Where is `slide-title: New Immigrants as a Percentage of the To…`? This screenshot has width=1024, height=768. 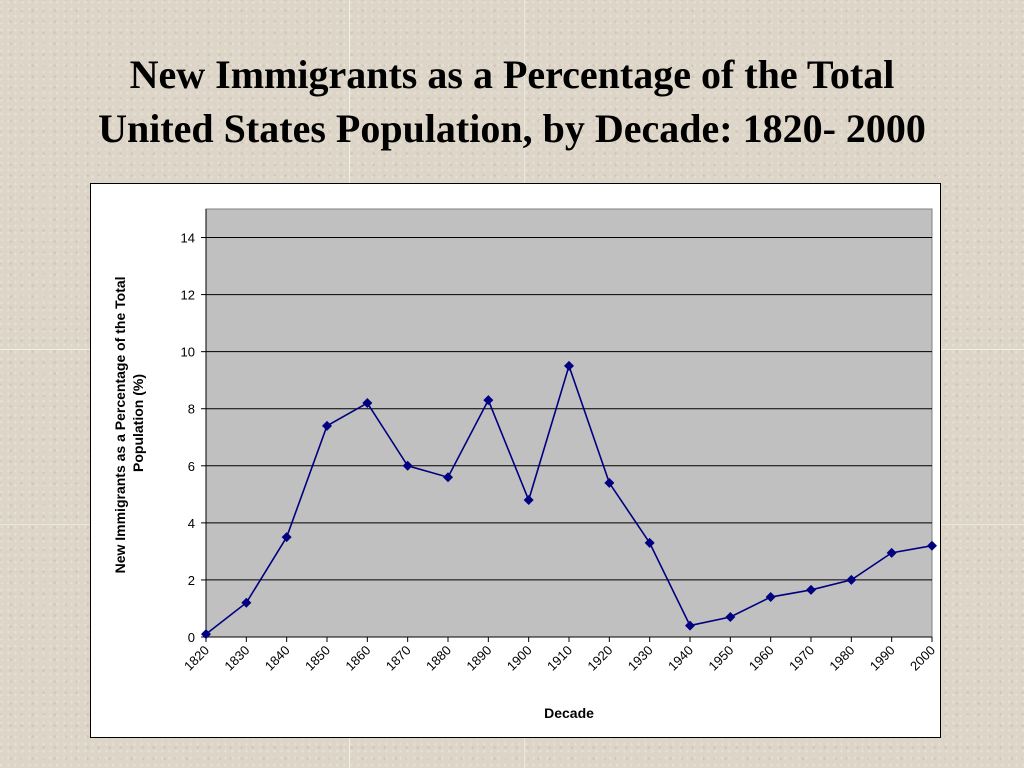 slide-title: New Immigrants as a Percentage of the To… is located at coordinates (512, 102).